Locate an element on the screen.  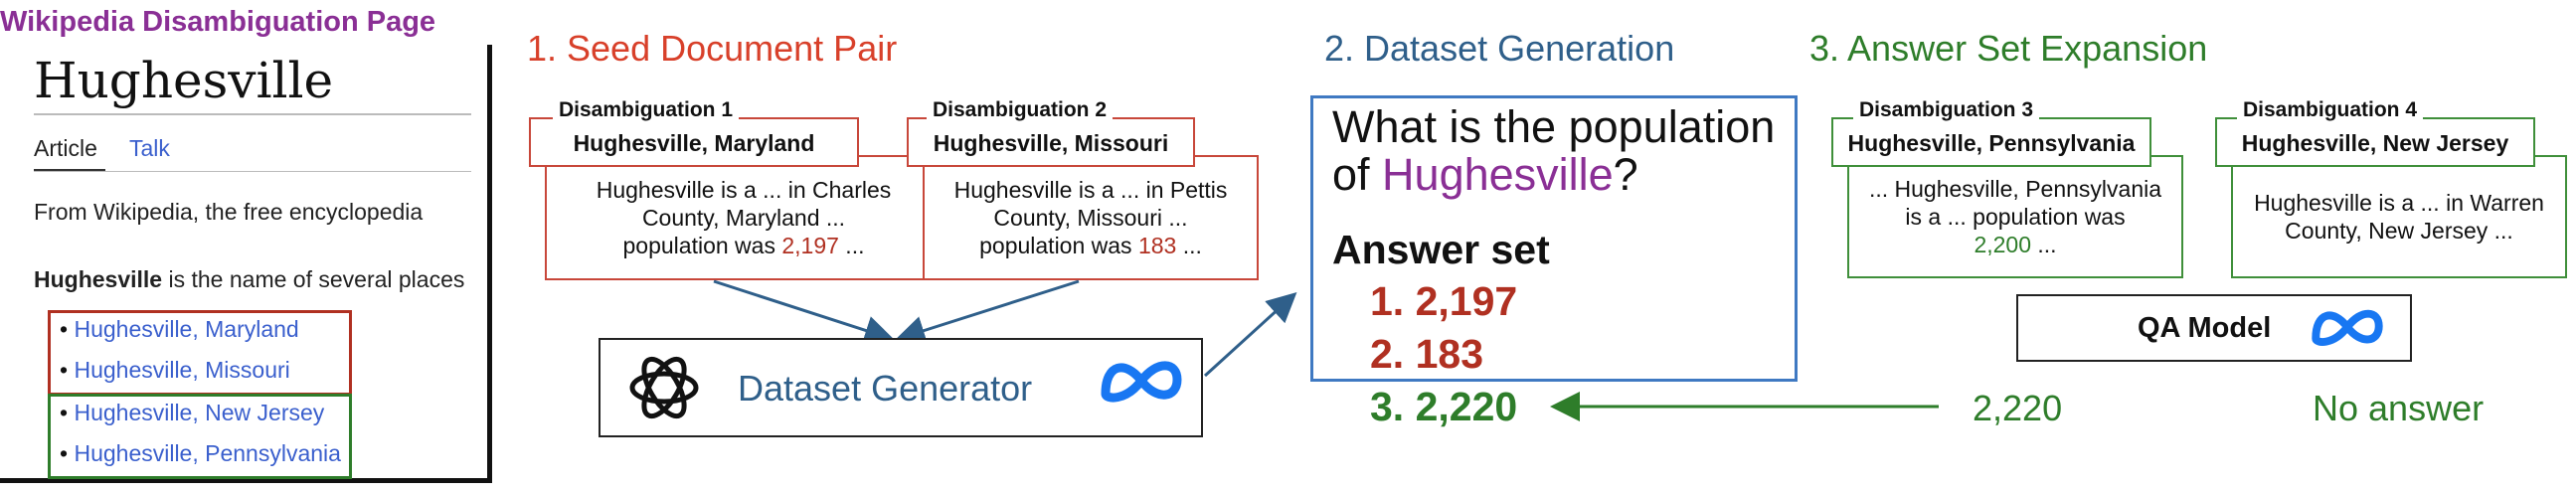
doc3-body-box is located at coordinates (2015, 216).